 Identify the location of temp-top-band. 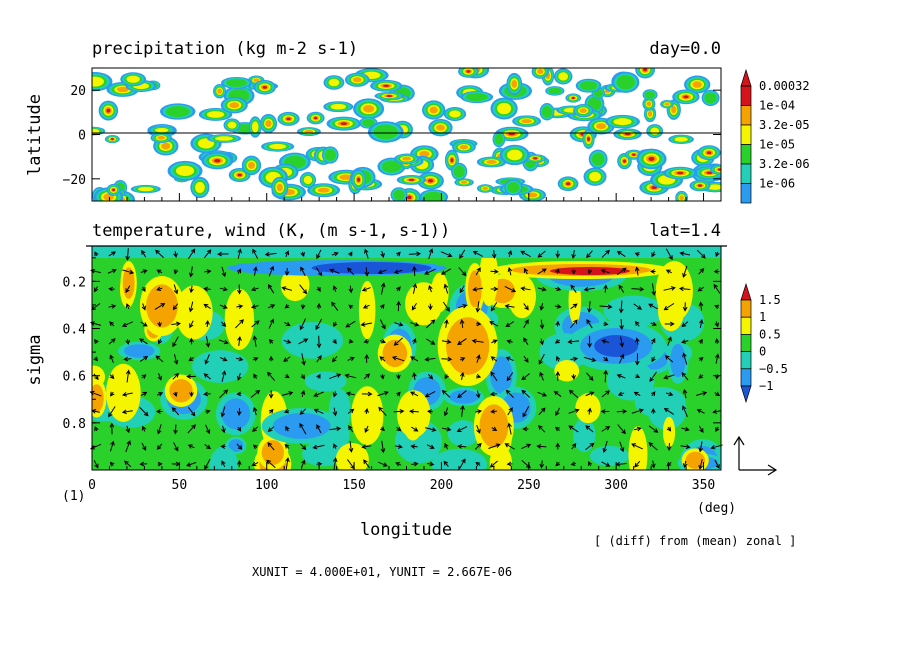
(406, 252).